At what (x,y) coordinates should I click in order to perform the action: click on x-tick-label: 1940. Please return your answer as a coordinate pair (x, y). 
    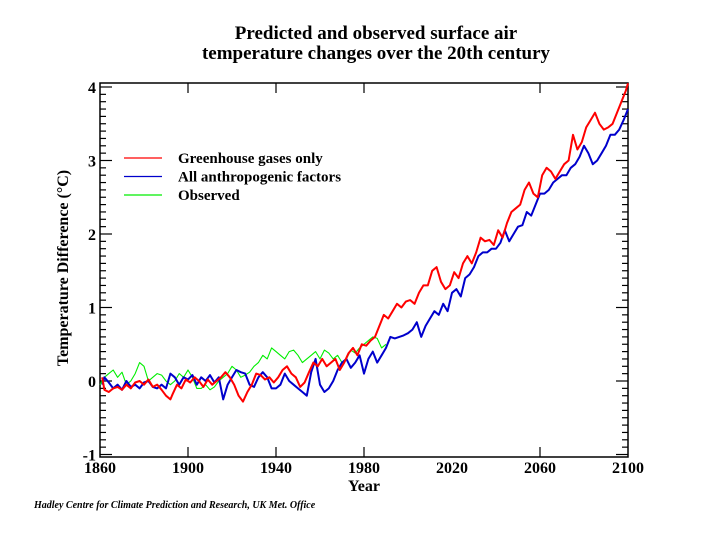
    Looking at the image, I should click on (276, 468).